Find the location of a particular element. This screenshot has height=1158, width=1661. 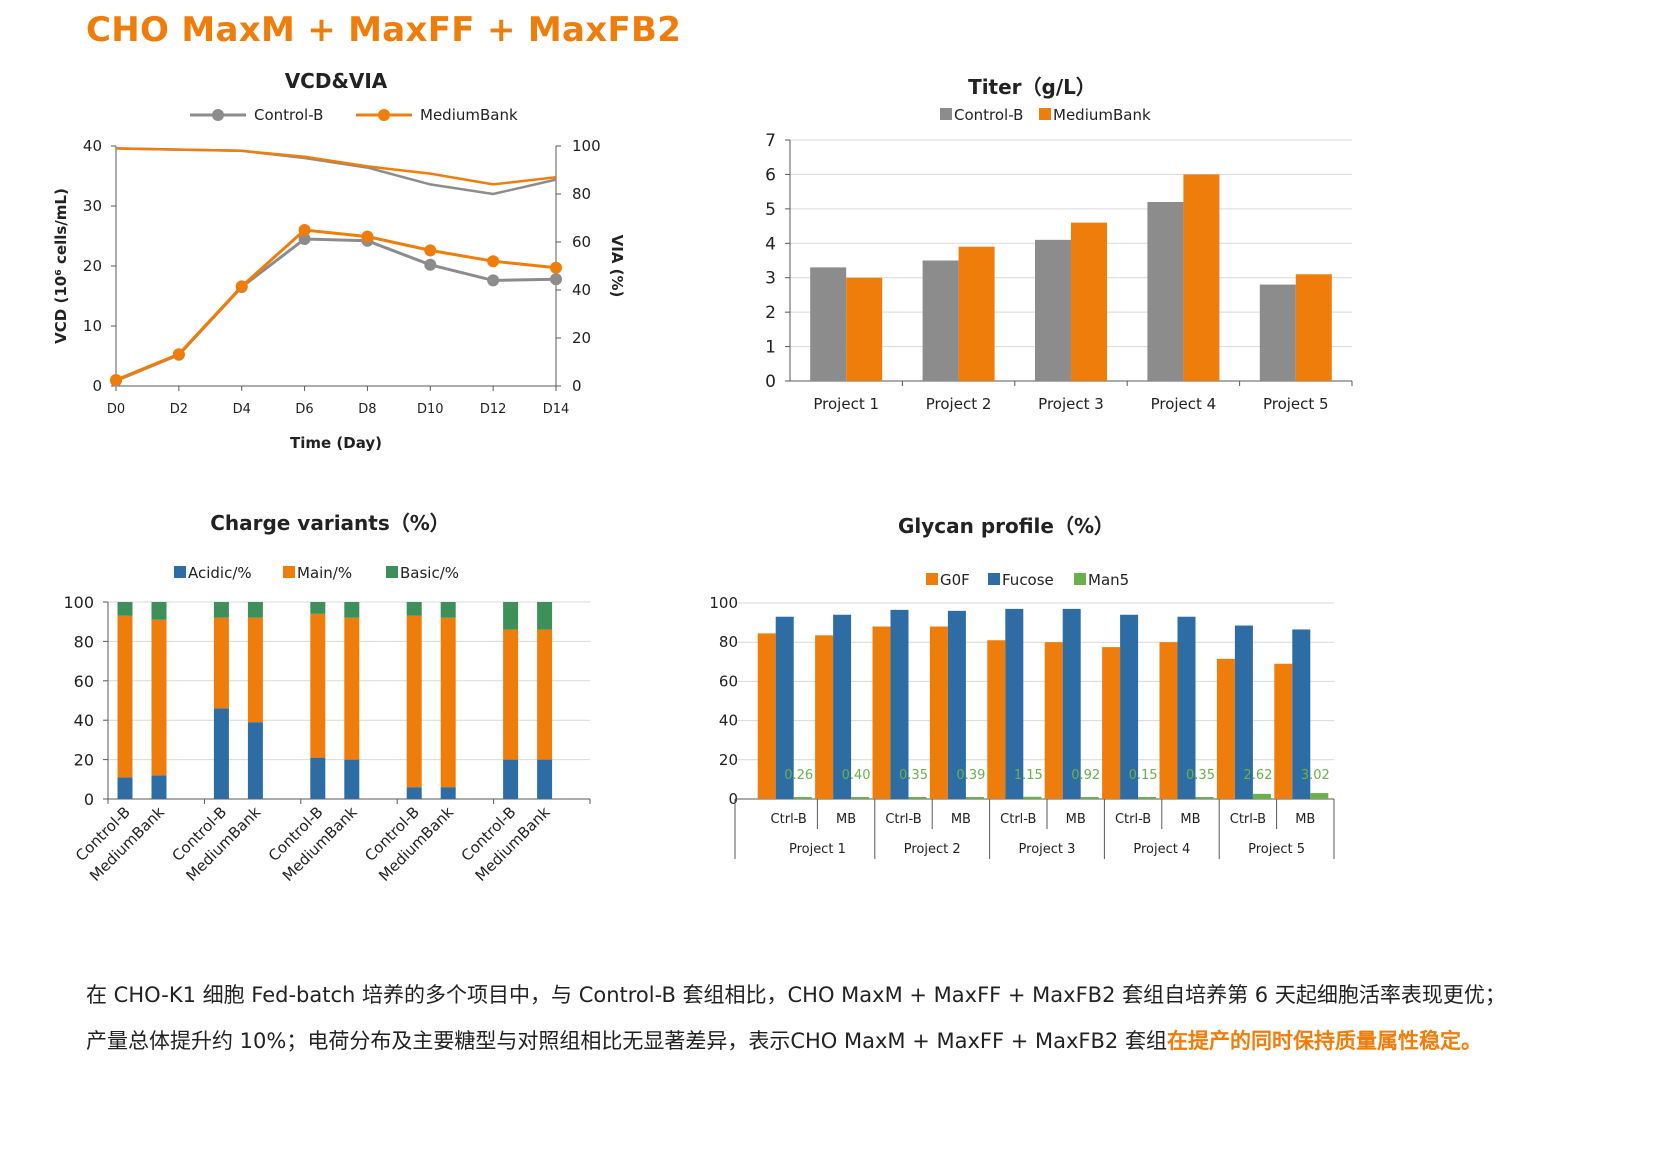

x-tick-label: D12 is located at coordinates (493, 409).